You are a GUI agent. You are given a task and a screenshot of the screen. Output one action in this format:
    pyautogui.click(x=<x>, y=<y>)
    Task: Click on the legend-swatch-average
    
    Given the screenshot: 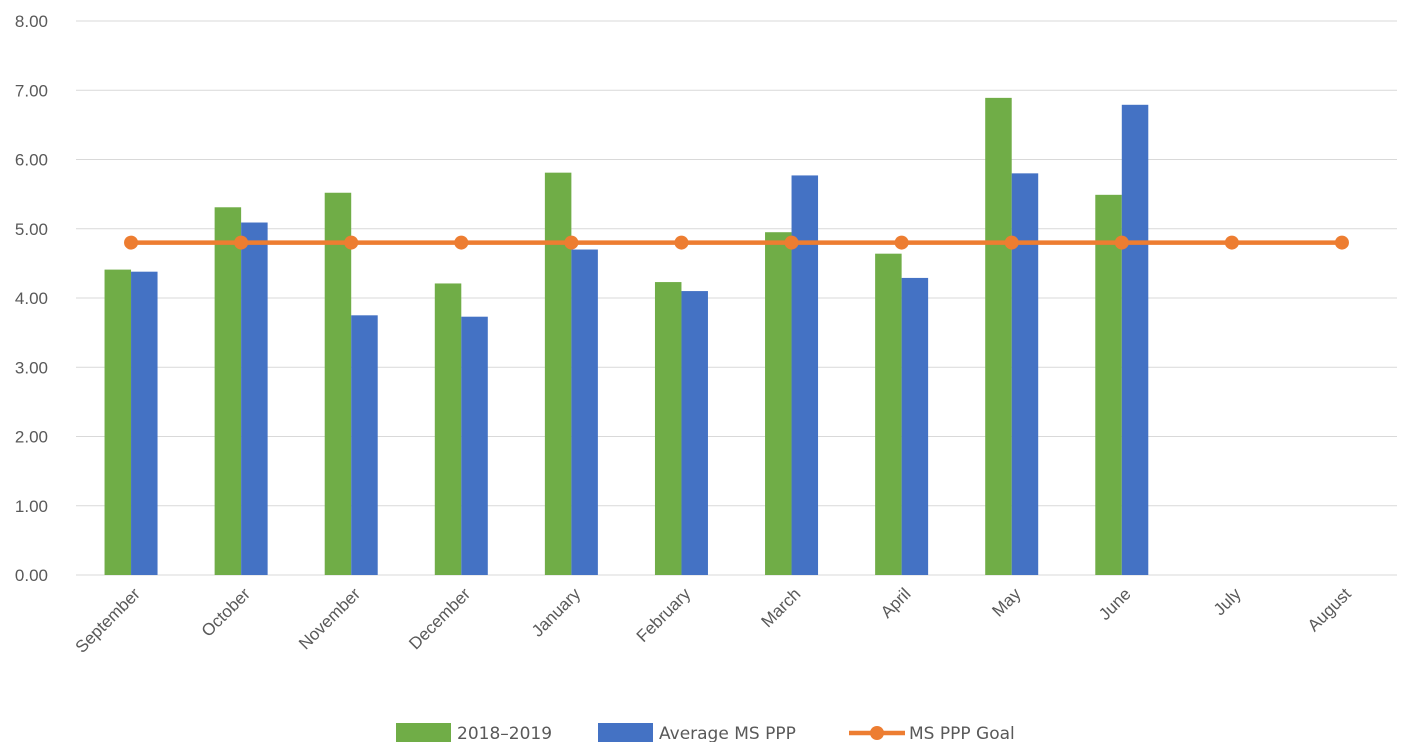 What is the action you would take?
    pyautogui.click(x=625, y=732)
    